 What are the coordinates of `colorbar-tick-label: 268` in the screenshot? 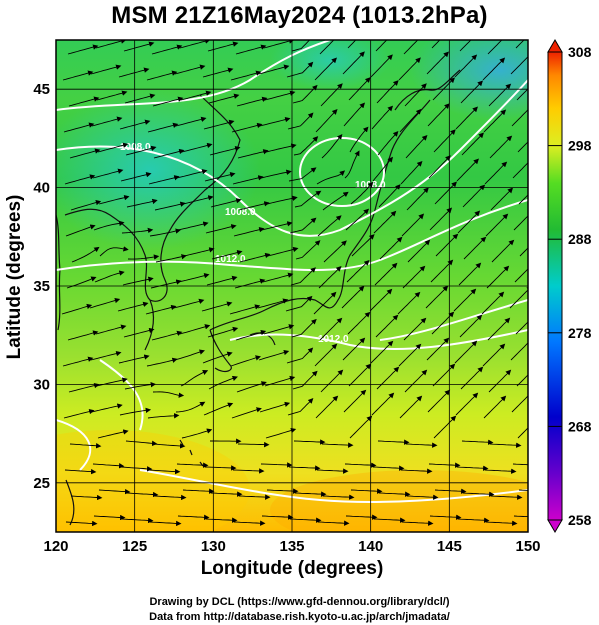 It's located at (580, 426).